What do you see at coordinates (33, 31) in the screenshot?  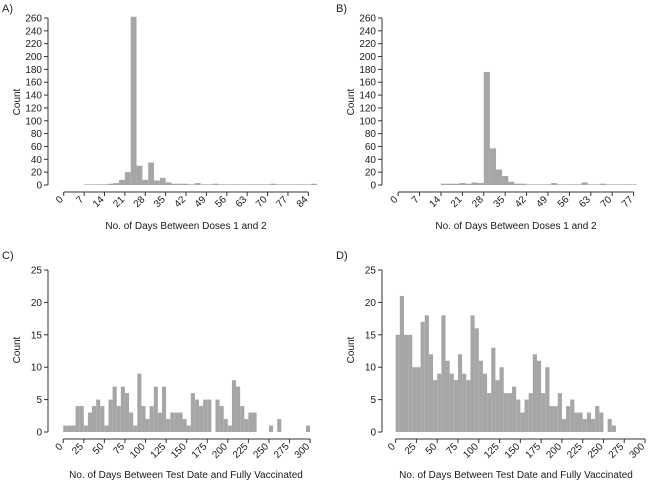 I see `y-tick-label: 240` at bounding box center [33, 31].